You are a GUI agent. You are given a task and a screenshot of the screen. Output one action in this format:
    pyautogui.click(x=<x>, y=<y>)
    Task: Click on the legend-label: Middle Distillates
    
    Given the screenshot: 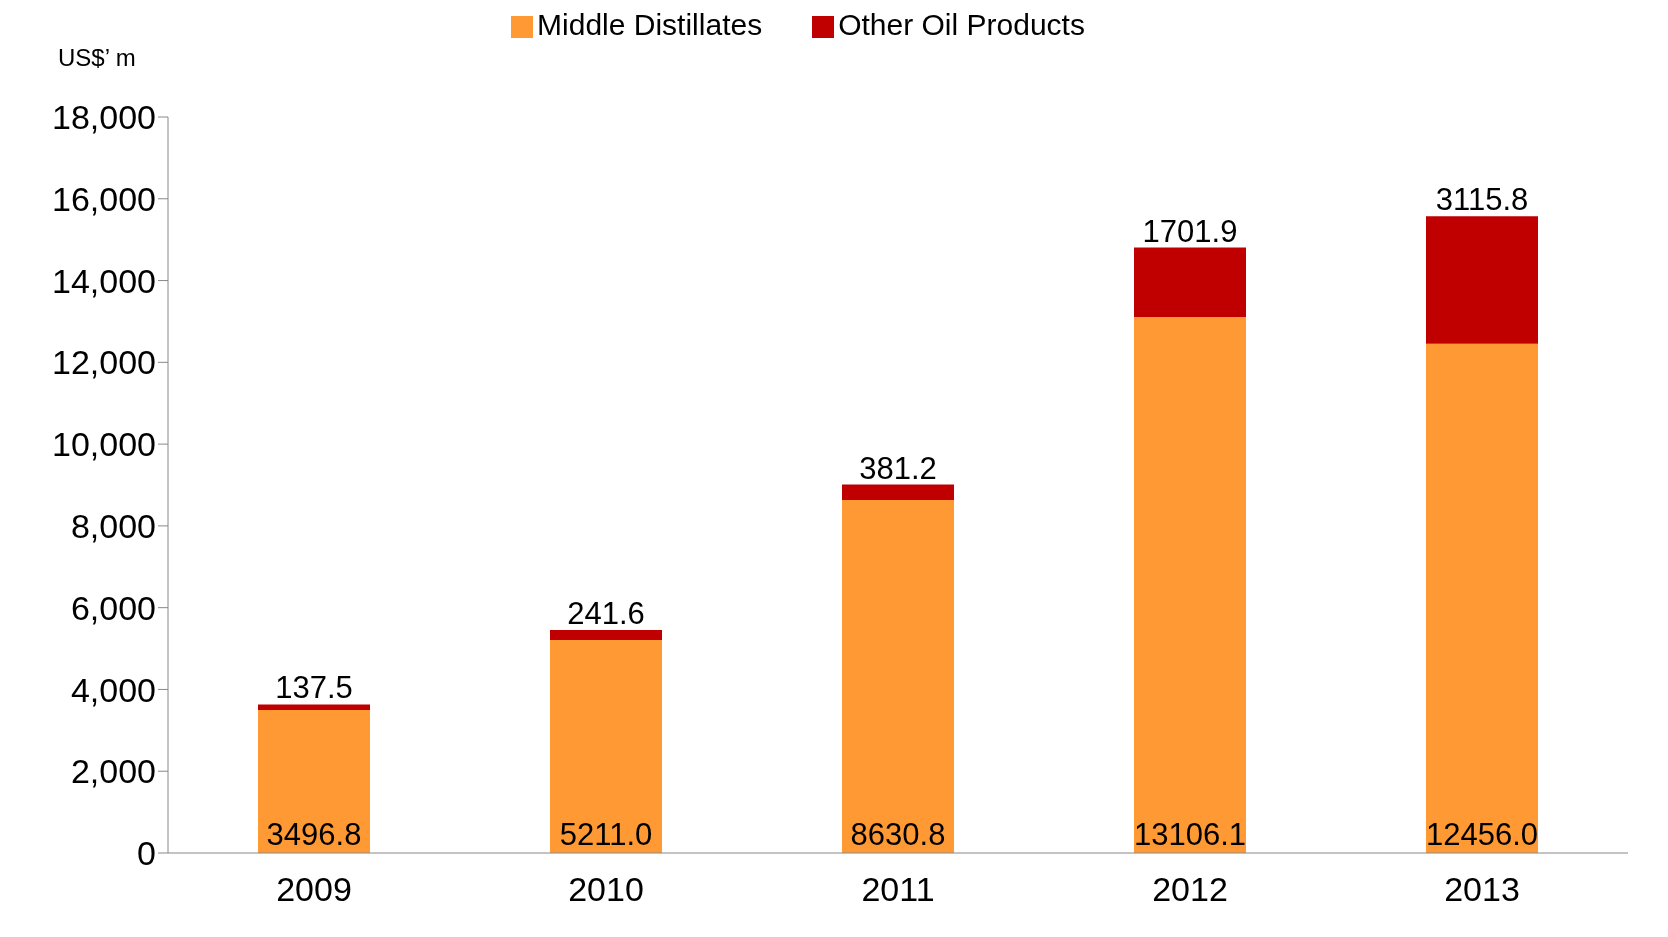 What is the action you would take?
    pyautogui.click(x=650, y=24)
    